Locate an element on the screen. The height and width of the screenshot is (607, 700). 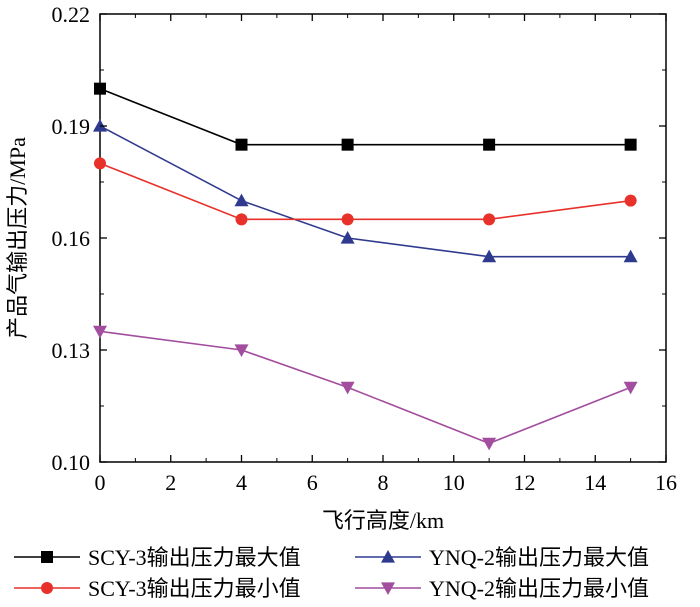
x-tick-label: 16 is located at coordinates (666, 482).